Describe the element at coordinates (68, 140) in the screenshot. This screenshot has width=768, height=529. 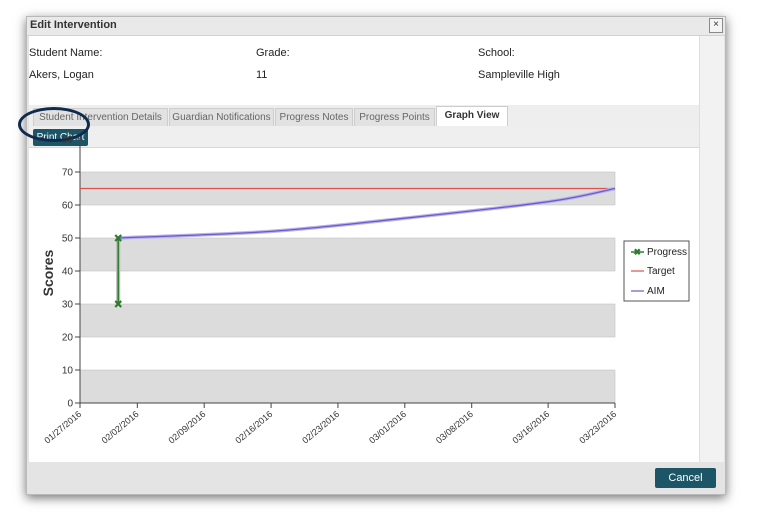
I see `y-tick-label: 80` at that location.